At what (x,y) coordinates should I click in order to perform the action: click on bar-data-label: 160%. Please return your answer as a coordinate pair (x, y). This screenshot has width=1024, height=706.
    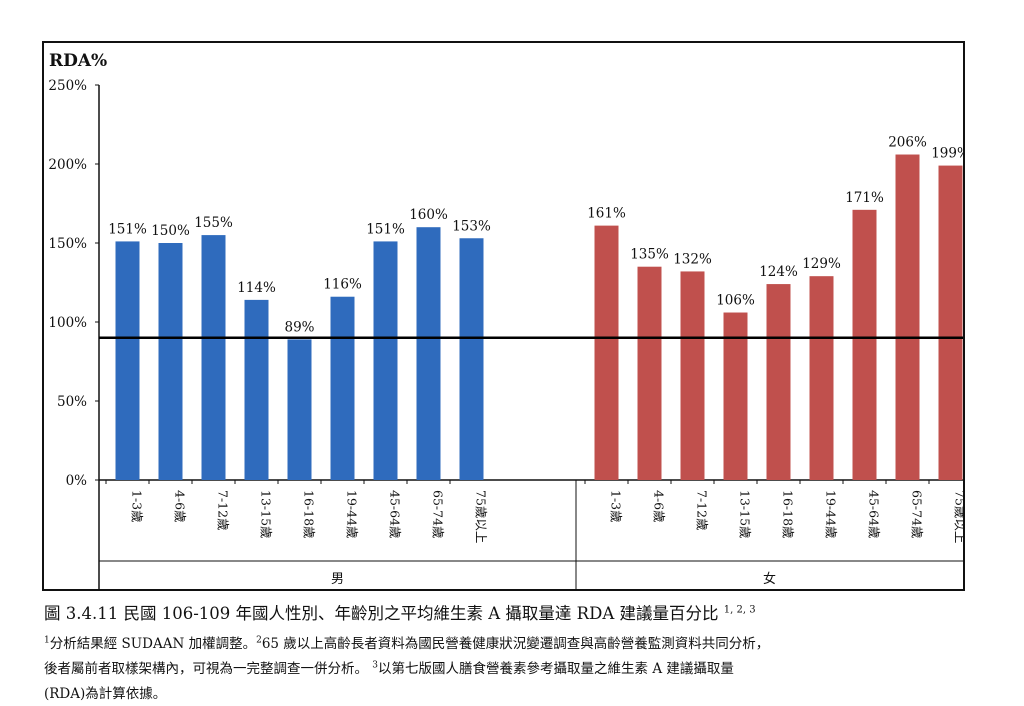
    Looking at the image, I should click on (428, 215).